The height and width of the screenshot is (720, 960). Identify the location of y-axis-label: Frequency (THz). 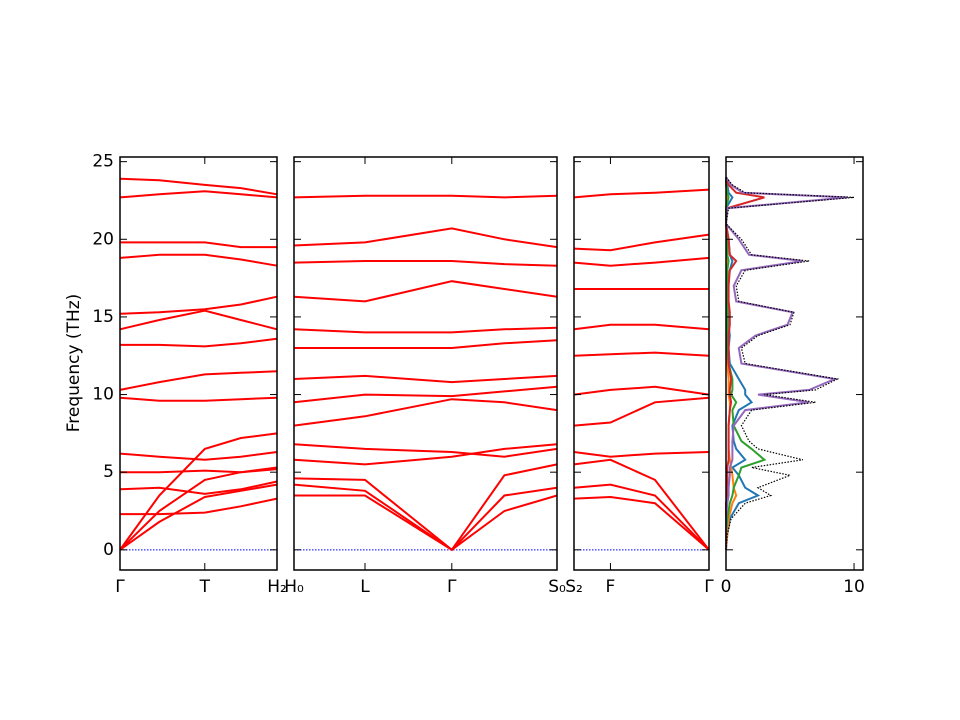
(74, 363).